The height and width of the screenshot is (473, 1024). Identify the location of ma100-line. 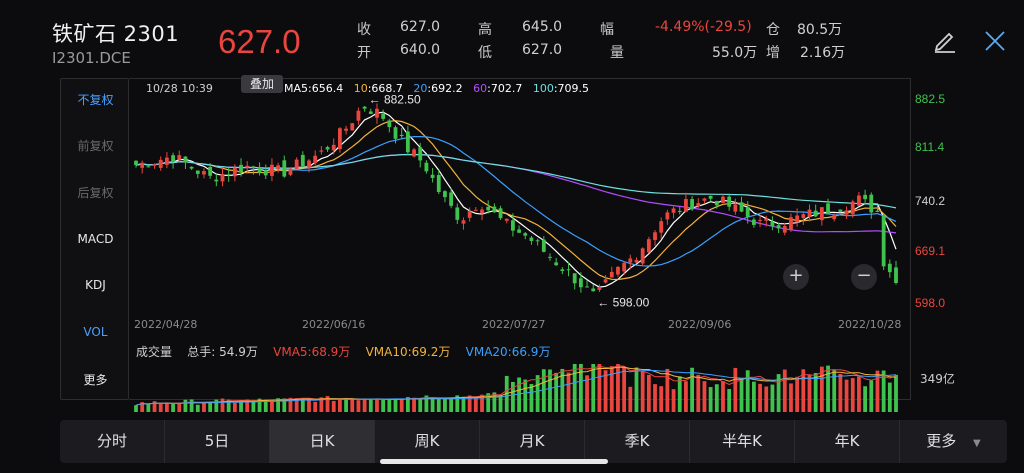
(516, 181).